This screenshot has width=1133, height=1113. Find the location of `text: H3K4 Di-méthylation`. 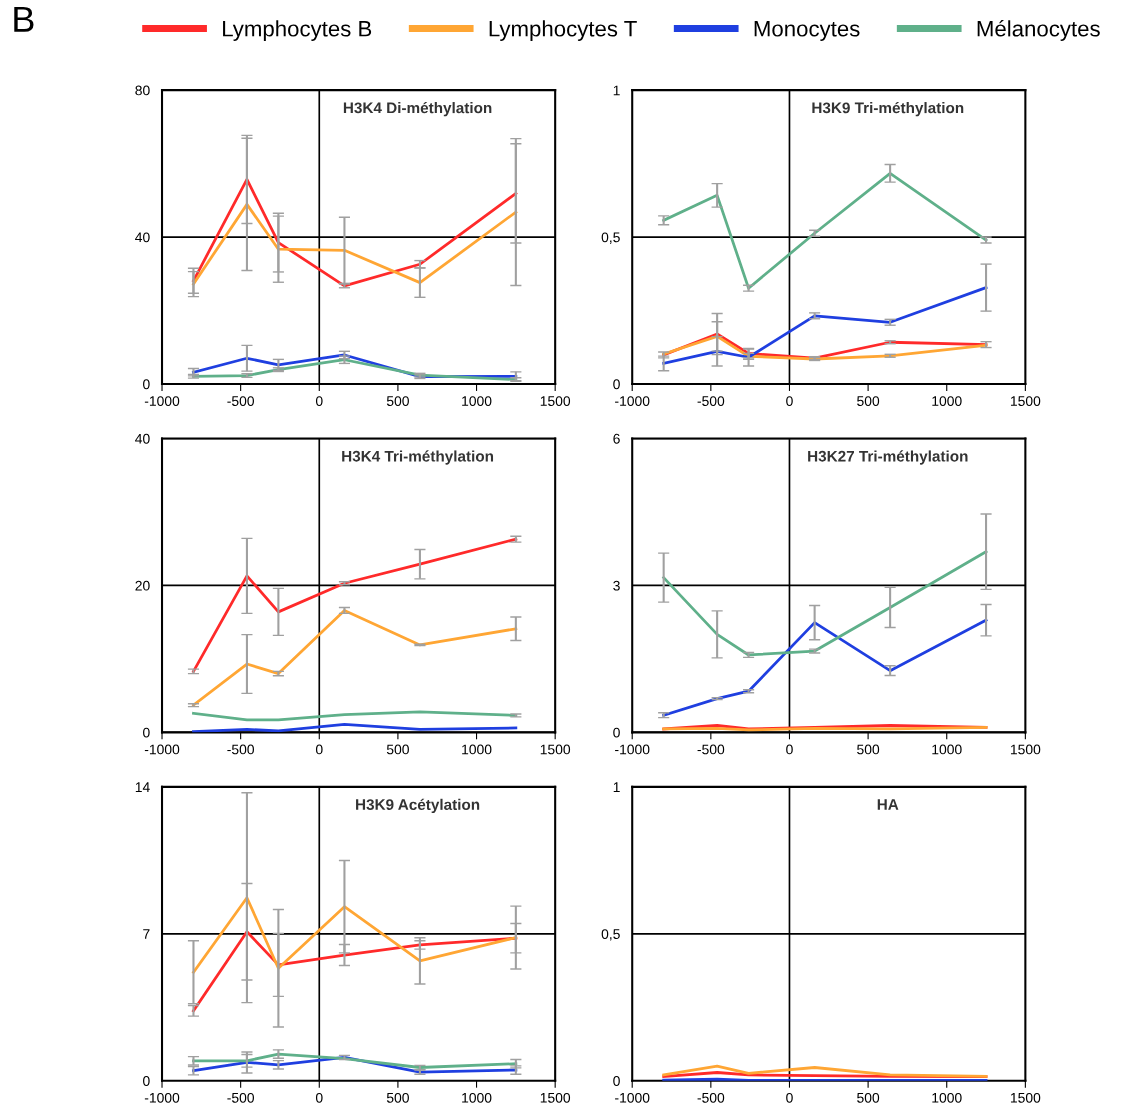

text: H3K4 Di-méthylation is located at coordinates (417, 109).